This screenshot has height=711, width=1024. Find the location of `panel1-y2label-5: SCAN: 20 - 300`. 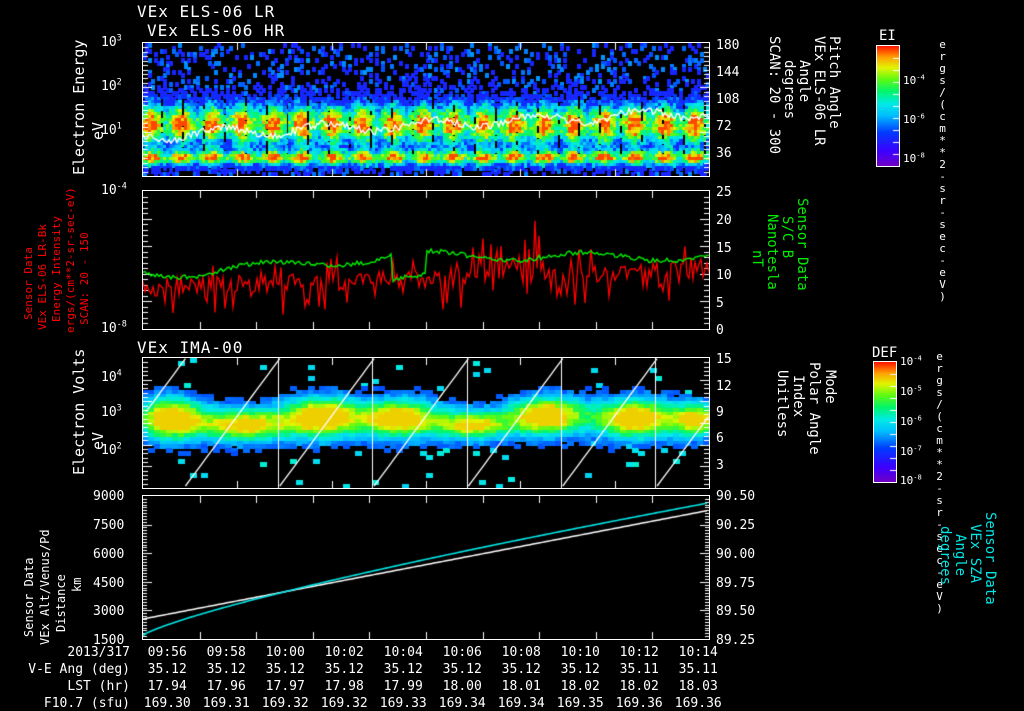

panel1-y2label-5: SCAN: 20 - 300 is located at coordinates (774, 95).